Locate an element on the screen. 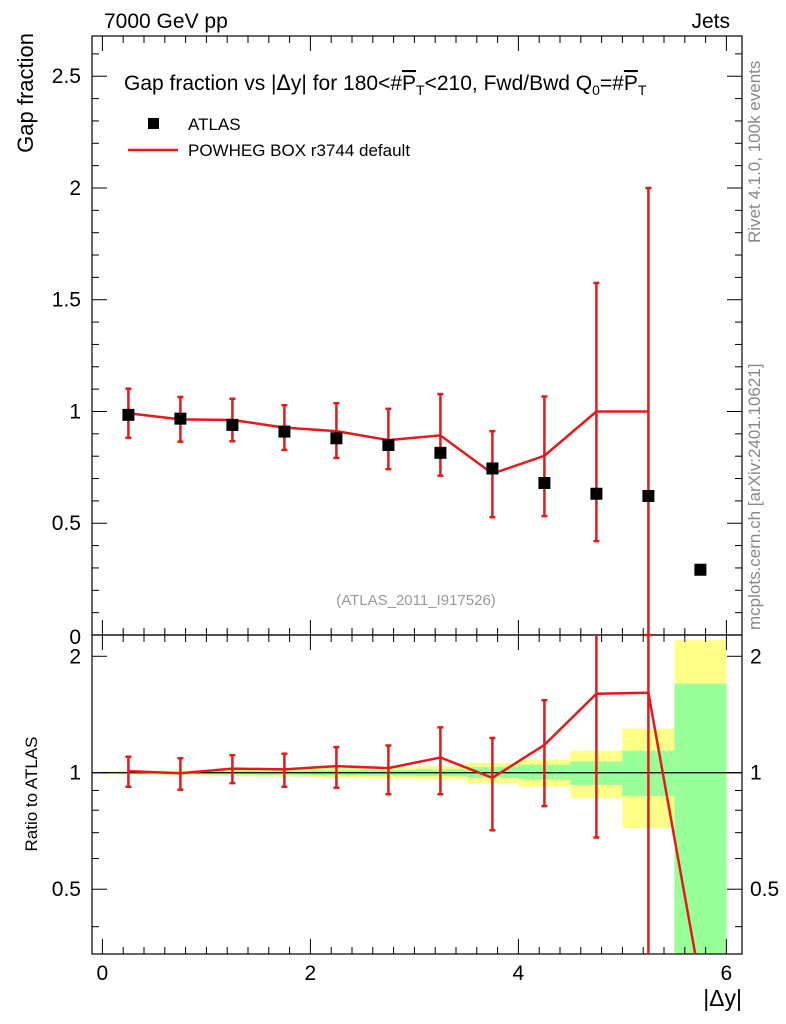 This screenshot has width=786, height=1024. title-part-j: T is located at coordinates (642, 90).